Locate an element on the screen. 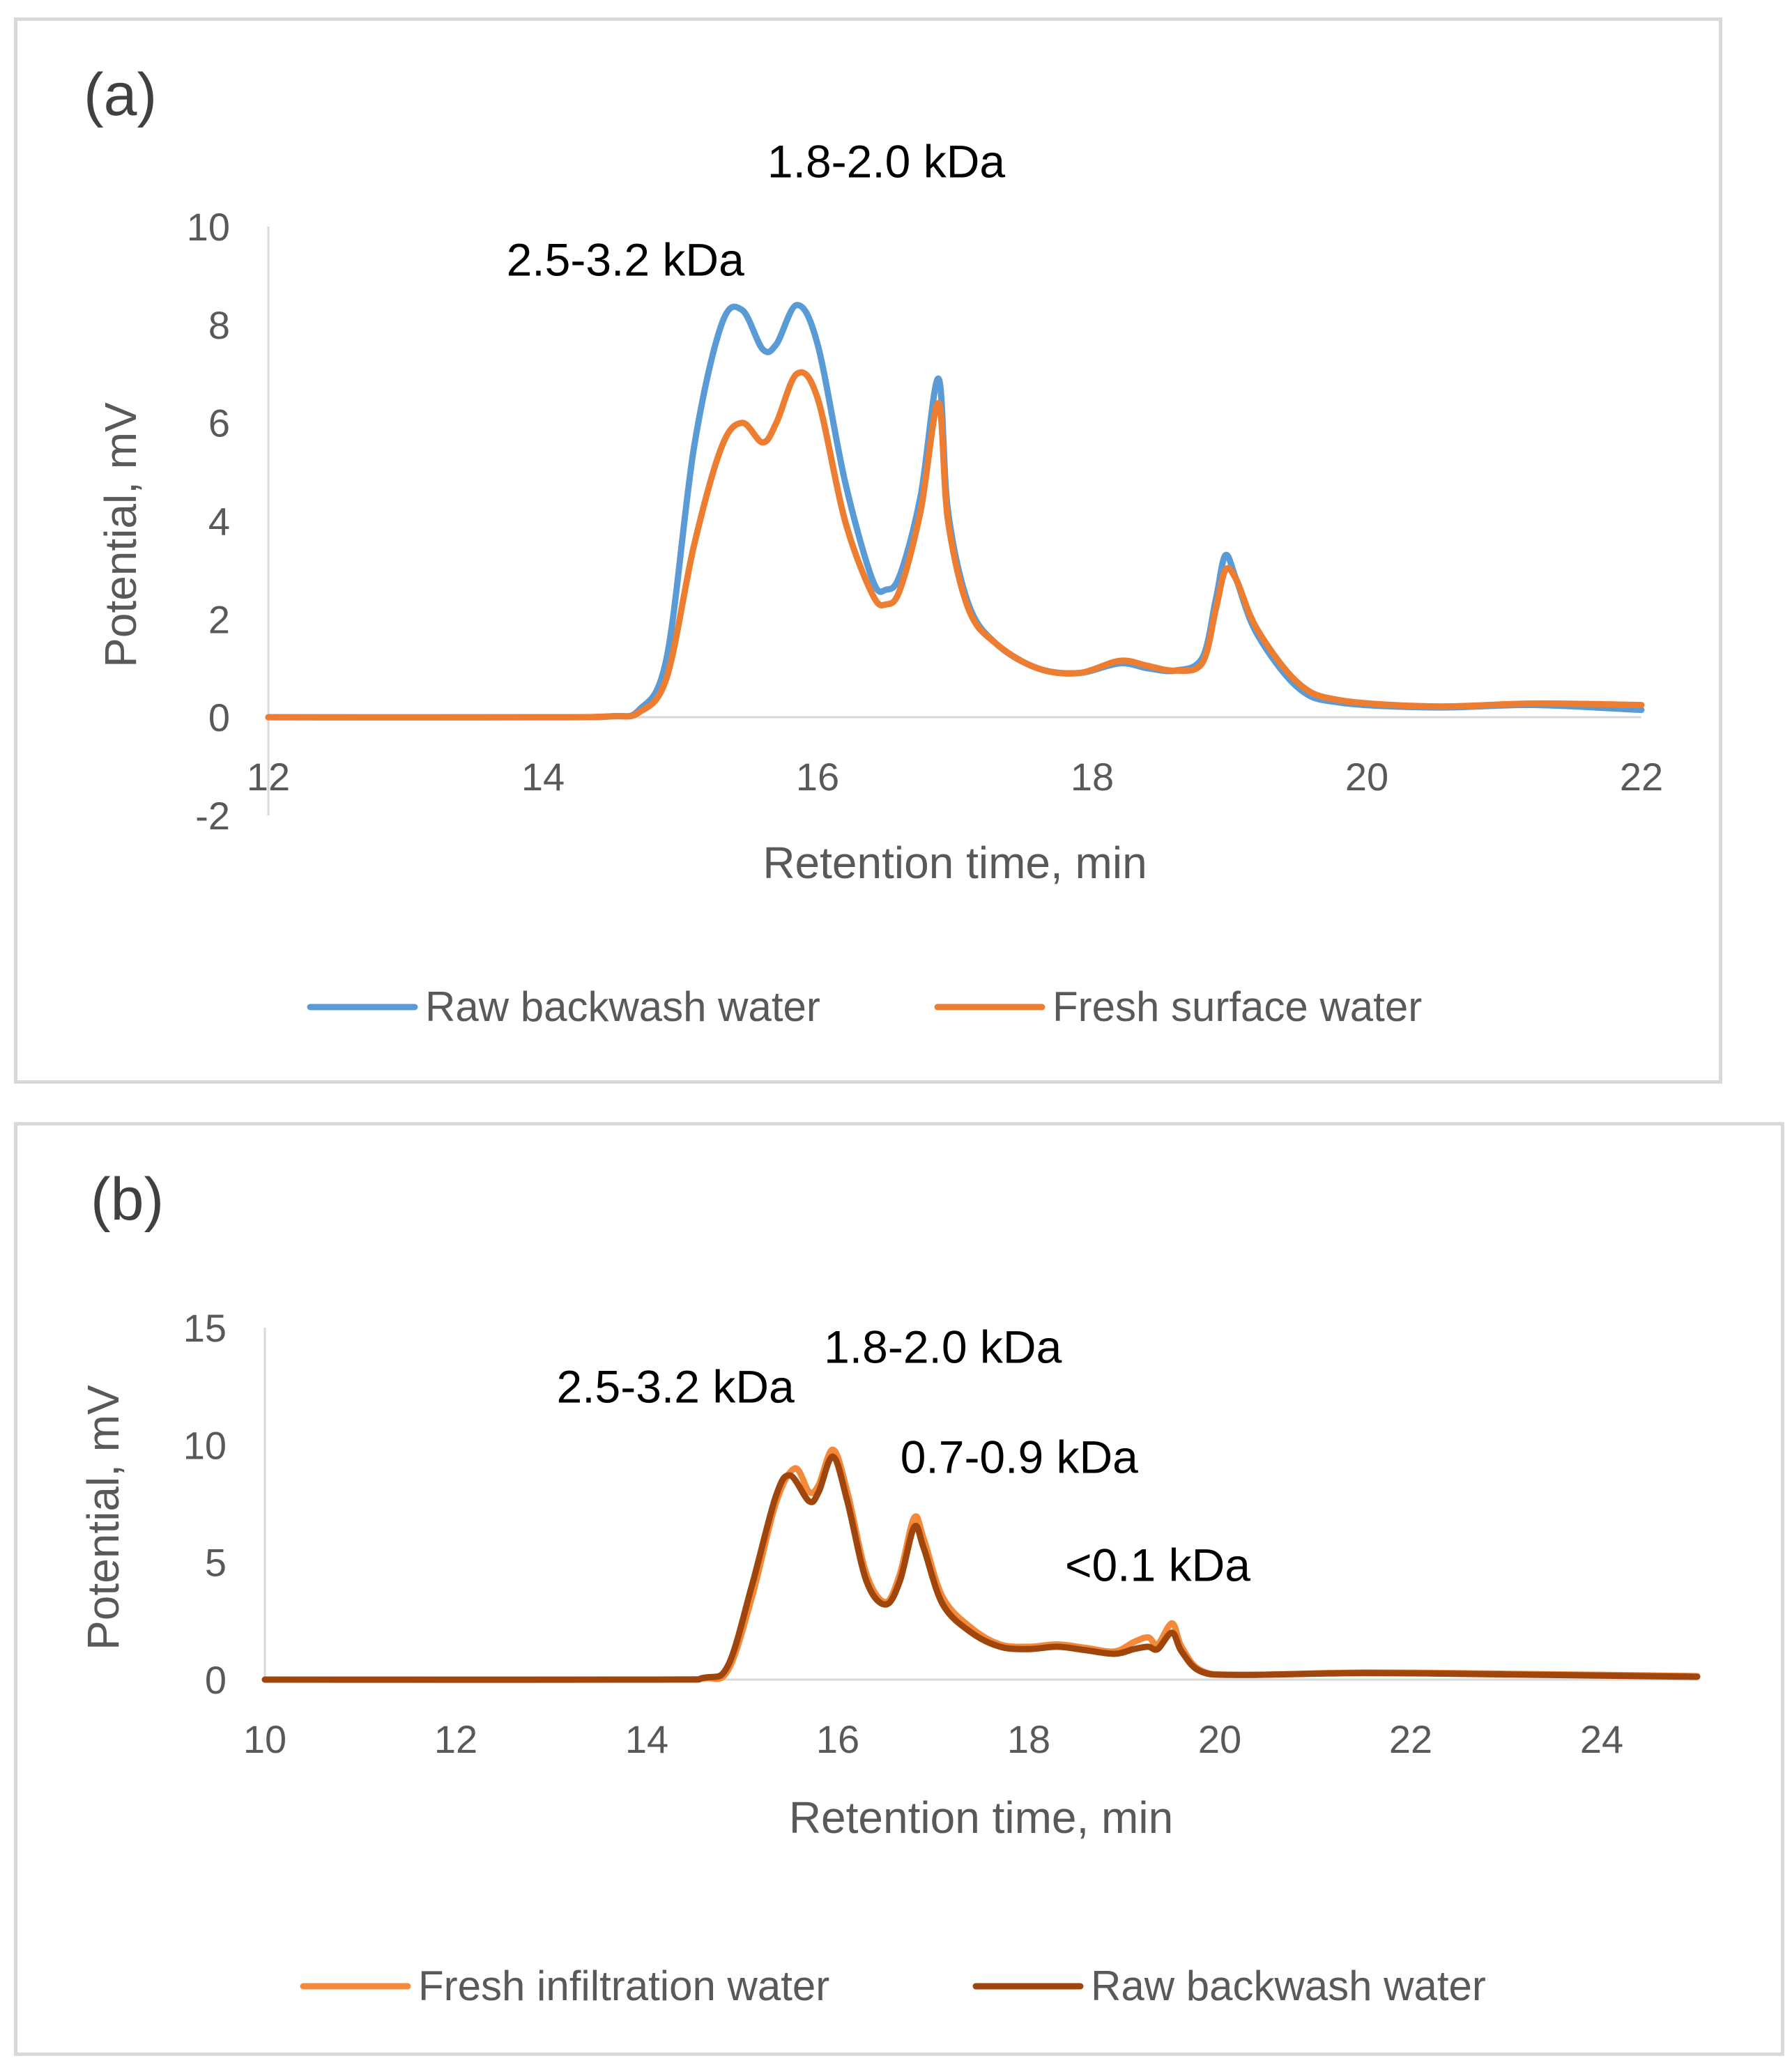 Image resolution: width=1792 pixels, height=2065 pixels. peak-annotation: <0.1 kDa is located at coordinates (1157, 1566).